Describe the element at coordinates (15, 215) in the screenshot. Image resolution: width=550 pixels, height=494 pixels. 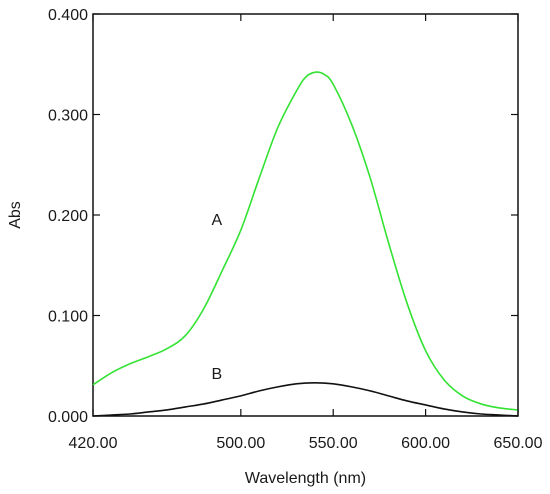
I see `y-axis-title: Abs` at that location.